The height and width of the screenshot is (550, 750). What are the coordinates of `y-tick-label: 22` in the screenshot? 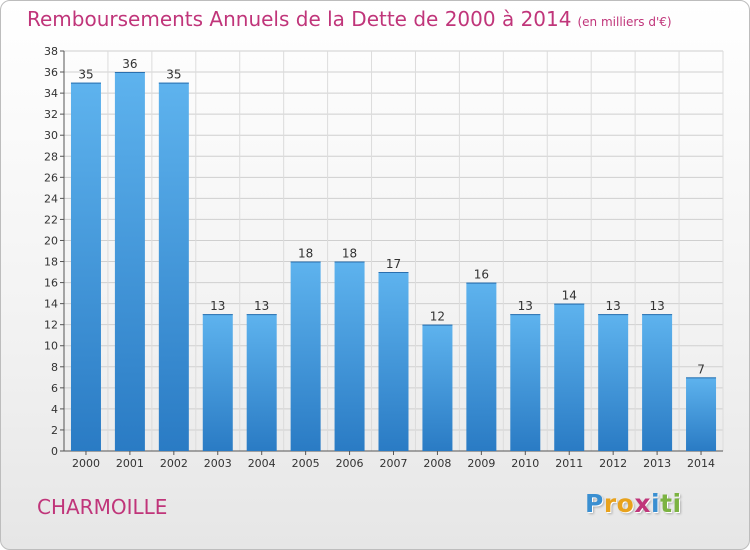 It's located at (51, 219).